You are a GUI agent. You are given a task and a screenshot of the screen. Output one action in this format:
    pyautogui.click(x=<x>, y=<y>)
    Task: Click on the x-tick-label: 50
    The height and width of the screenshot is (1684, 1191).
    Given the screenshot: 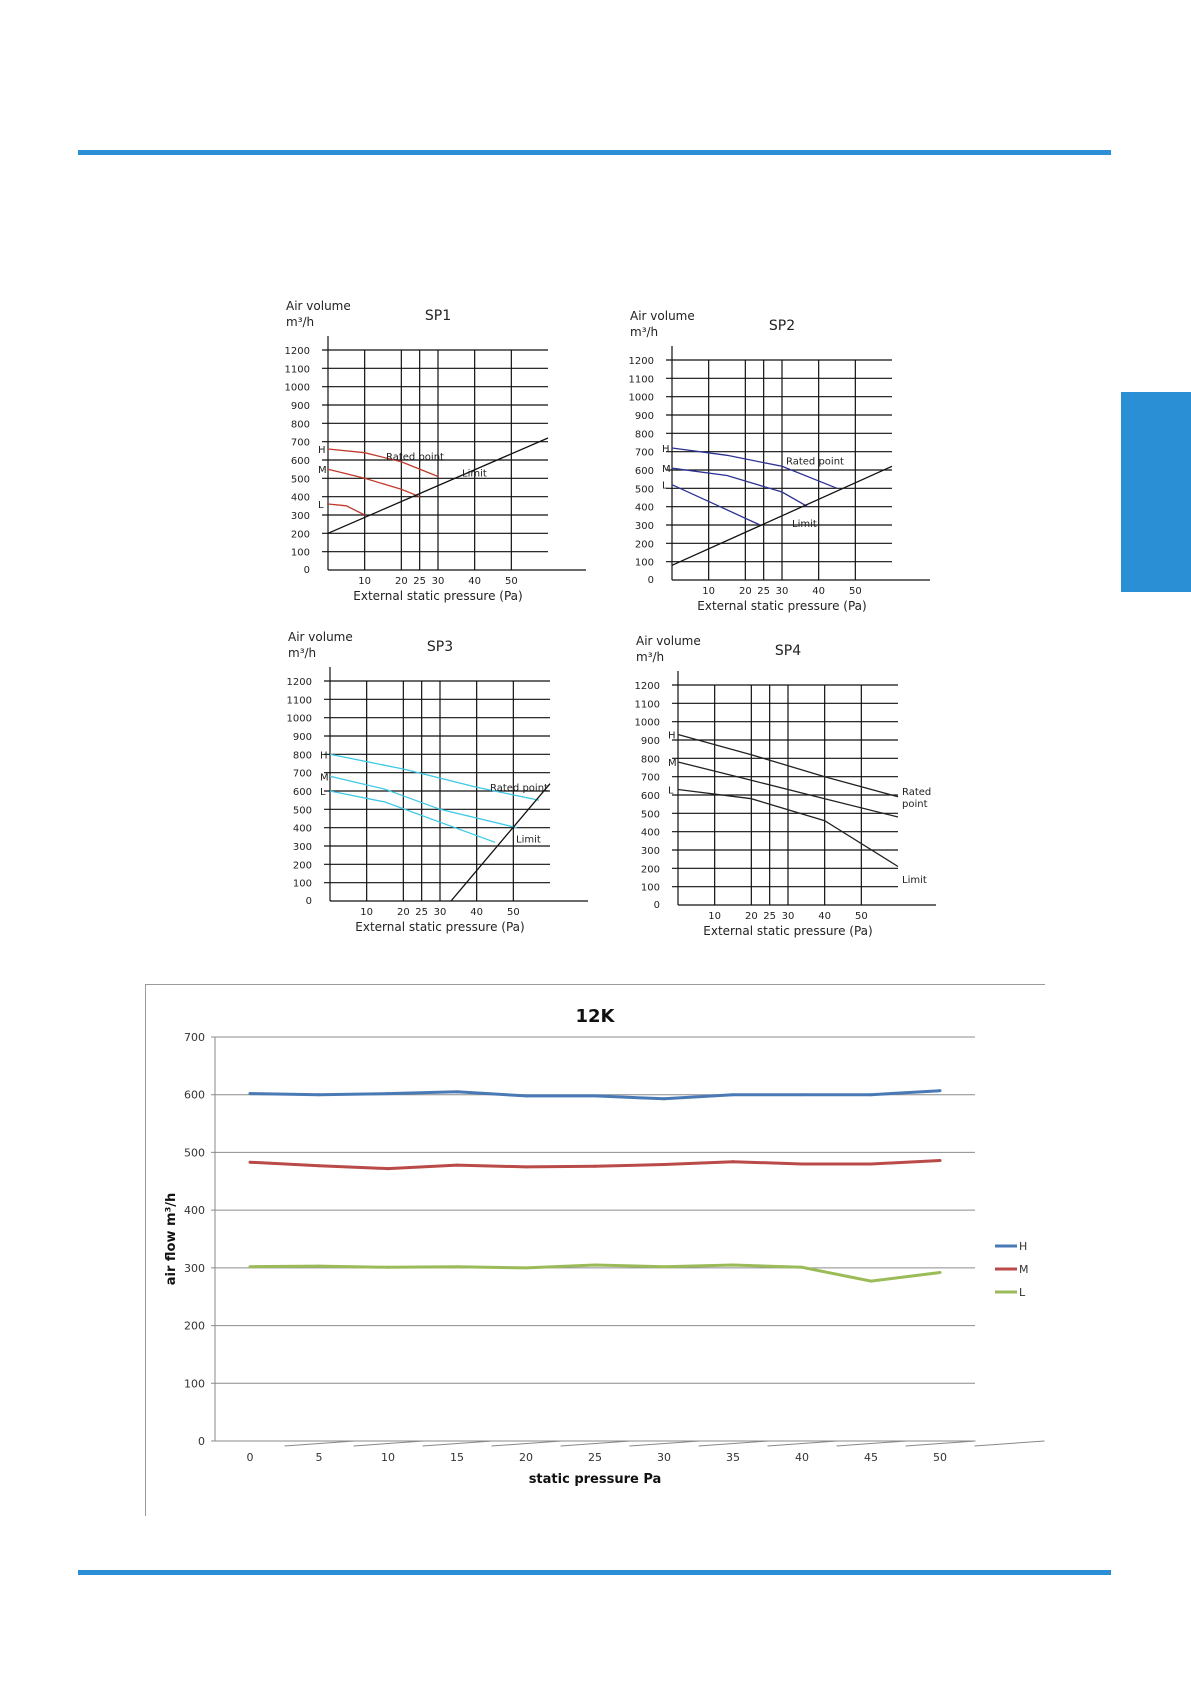 What is the action you would take?
    pyautogui.click(x=940, y=1457)
    